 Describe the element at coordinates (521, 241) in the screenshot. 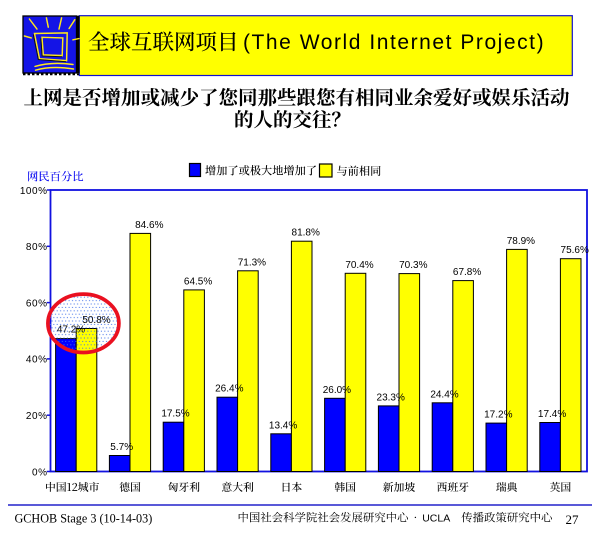

I see `svg-text: 78.9%` at that location.